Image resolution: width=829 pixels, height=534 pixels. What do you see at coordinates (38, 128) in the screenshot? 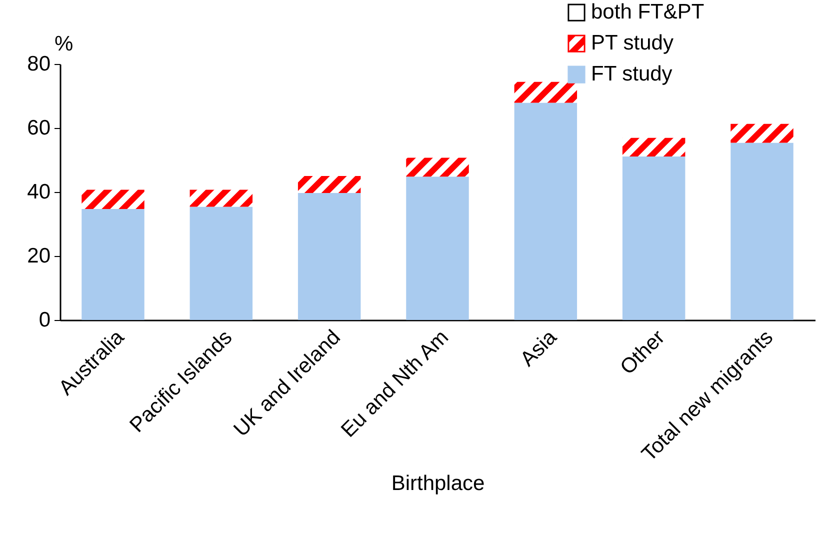
I see `y-tick-label: 60` at bounding box center [38, 128].